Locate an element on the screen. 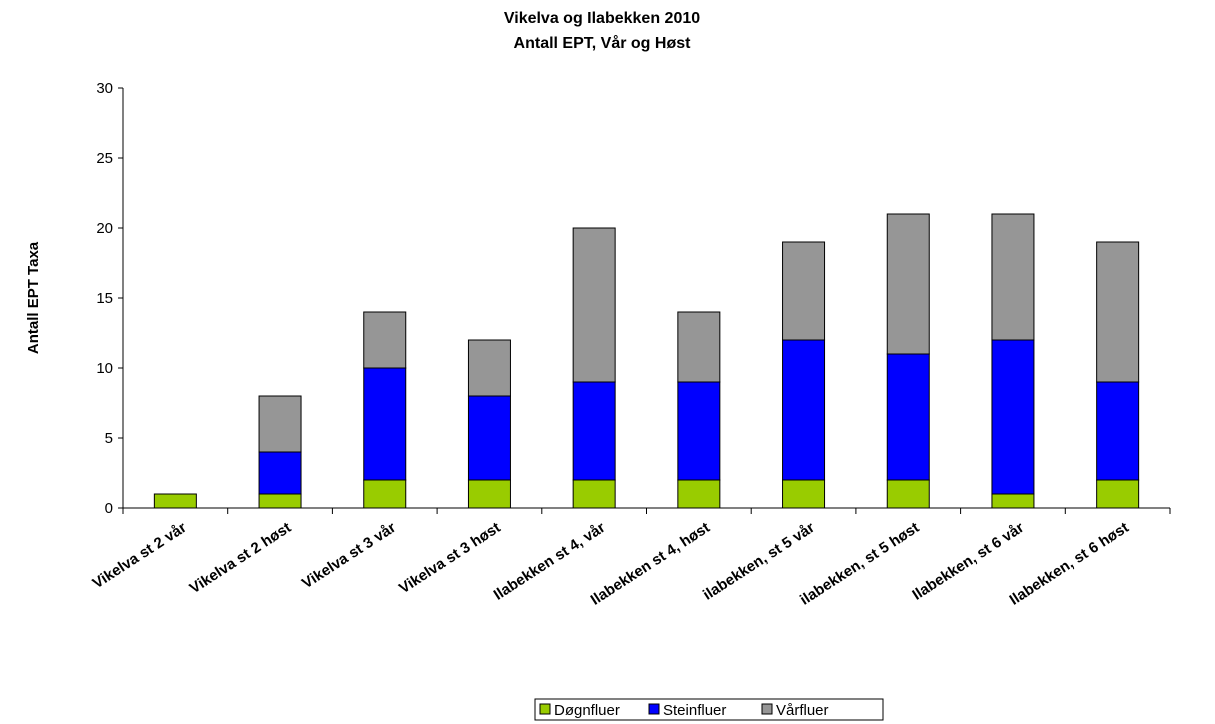 Image resolution: width=1215 pixels, height=724 pixels. x-tick-label: Vikelva st 3 vår is located at coordinates (349, 555).